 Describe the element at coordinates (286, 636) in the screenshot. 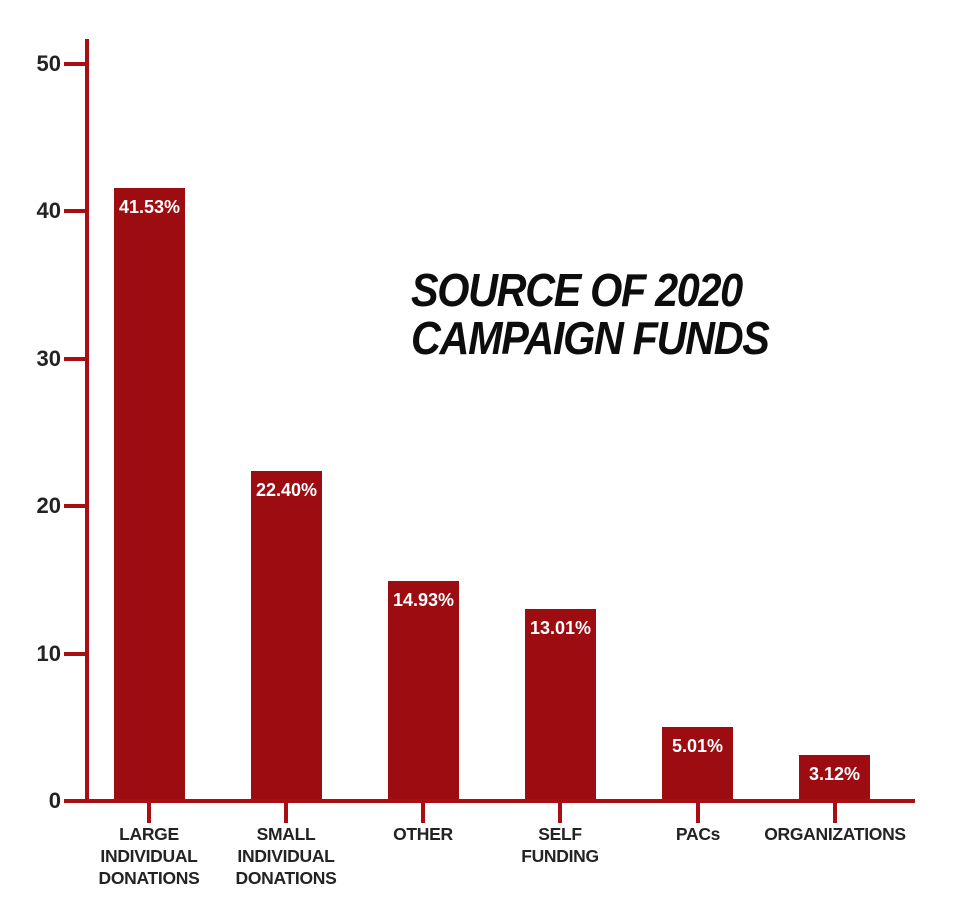

I see `bar-1: 22.40%` at that location.